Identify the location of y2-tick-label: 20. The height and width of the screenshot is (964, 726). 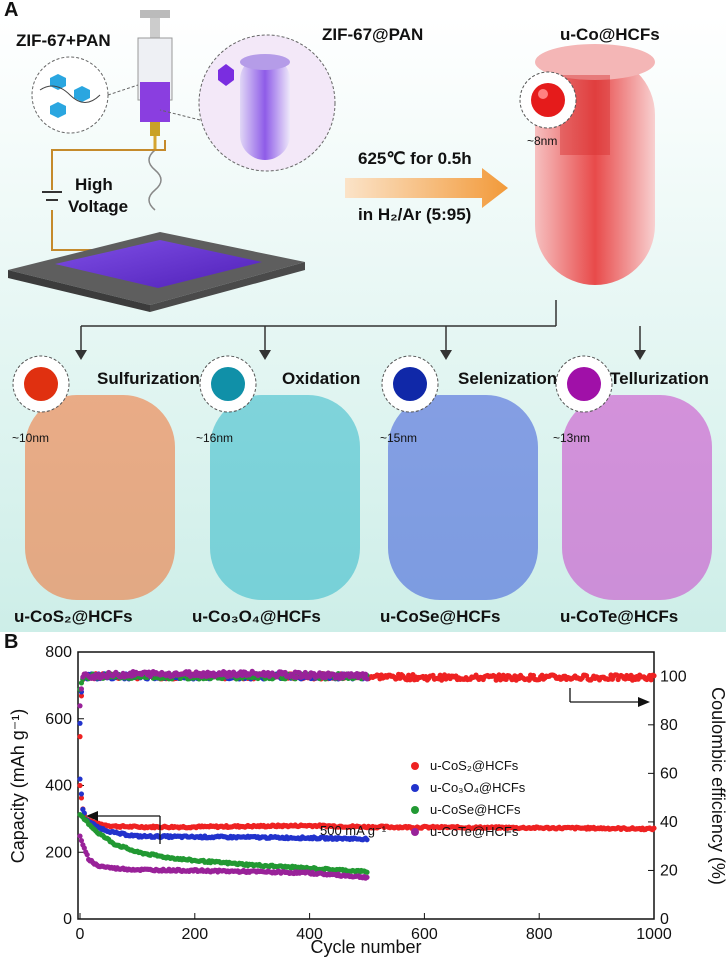
(669, 870).